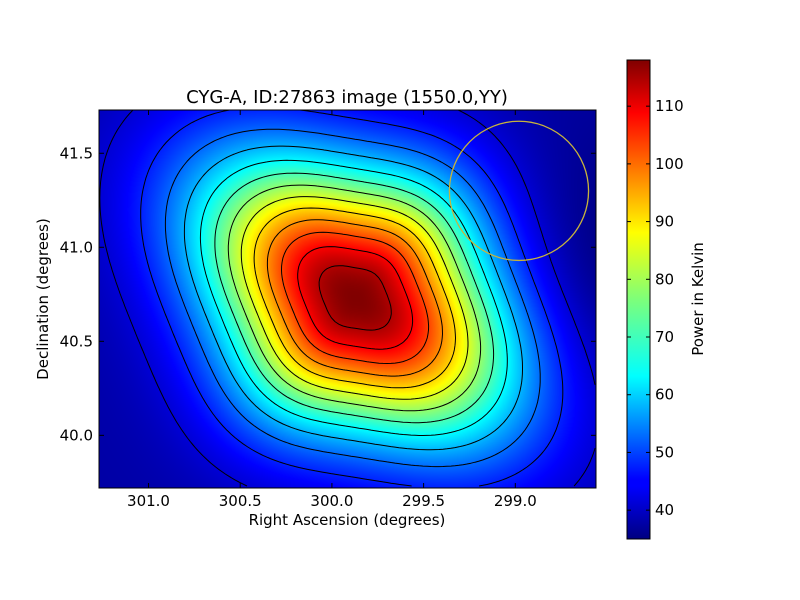  What do you see at coordinates (664, 222) in the screenshot?
I see `colorbar-tick-label: 90` at bounding box center [664, 222].